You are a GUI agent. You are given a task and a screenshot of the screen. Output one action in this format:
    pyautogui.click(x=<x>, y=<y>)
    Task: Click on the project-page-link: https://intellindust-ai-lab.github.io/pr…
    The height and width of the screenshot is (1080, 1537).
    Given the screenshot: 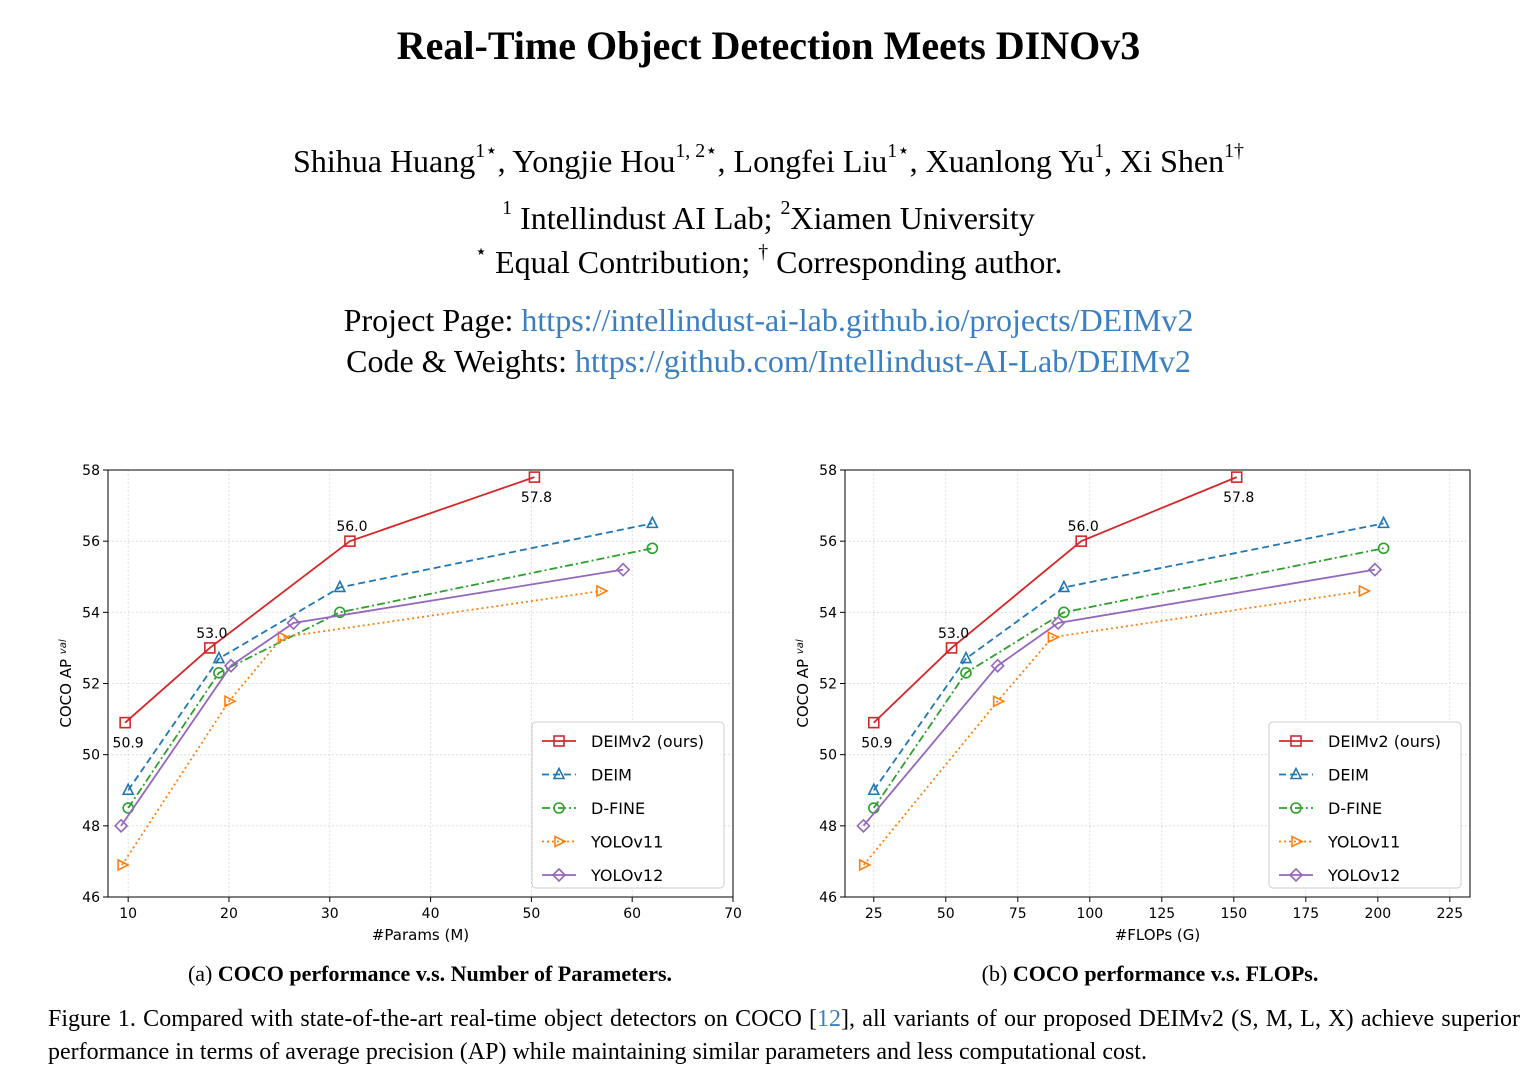 What is the action you would take?
    pyautogui.click(x=857, y=320)
    